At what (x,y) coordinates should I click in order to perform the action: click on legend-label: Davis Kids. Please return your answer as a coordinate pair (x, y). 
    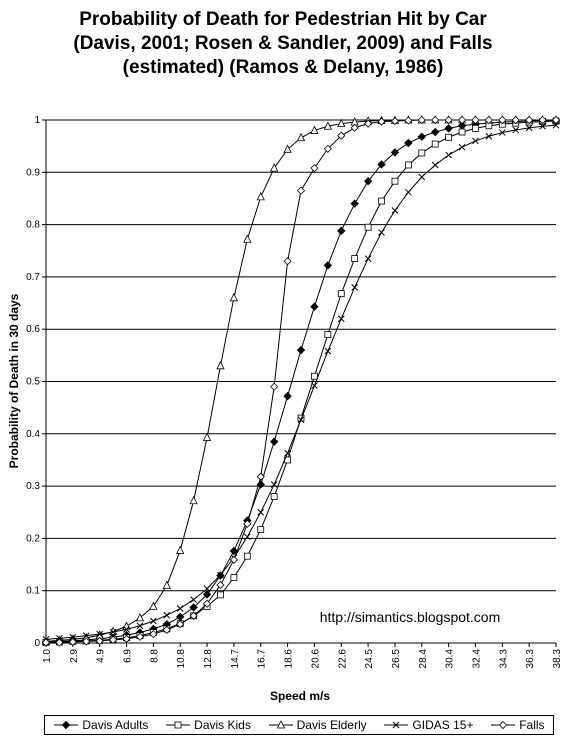
    Looking at the image, I should click on (222, 725).